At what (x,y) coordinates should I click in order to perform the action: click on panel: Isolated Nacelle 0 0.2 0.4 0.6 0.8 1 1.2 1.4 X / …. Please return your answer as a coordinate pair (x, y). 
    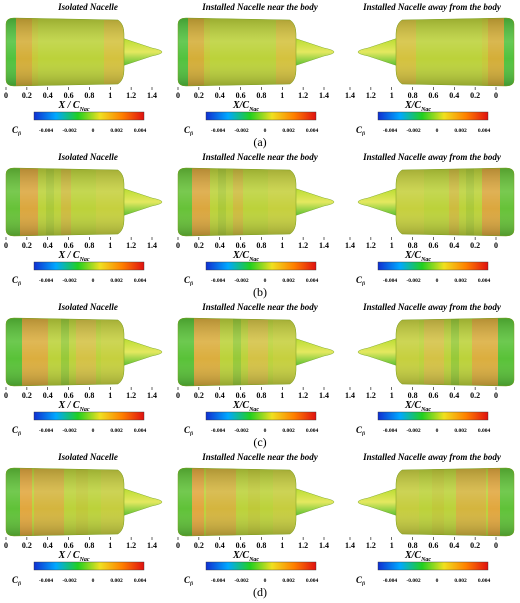
    Looking at the image, I should click on (83, 69).